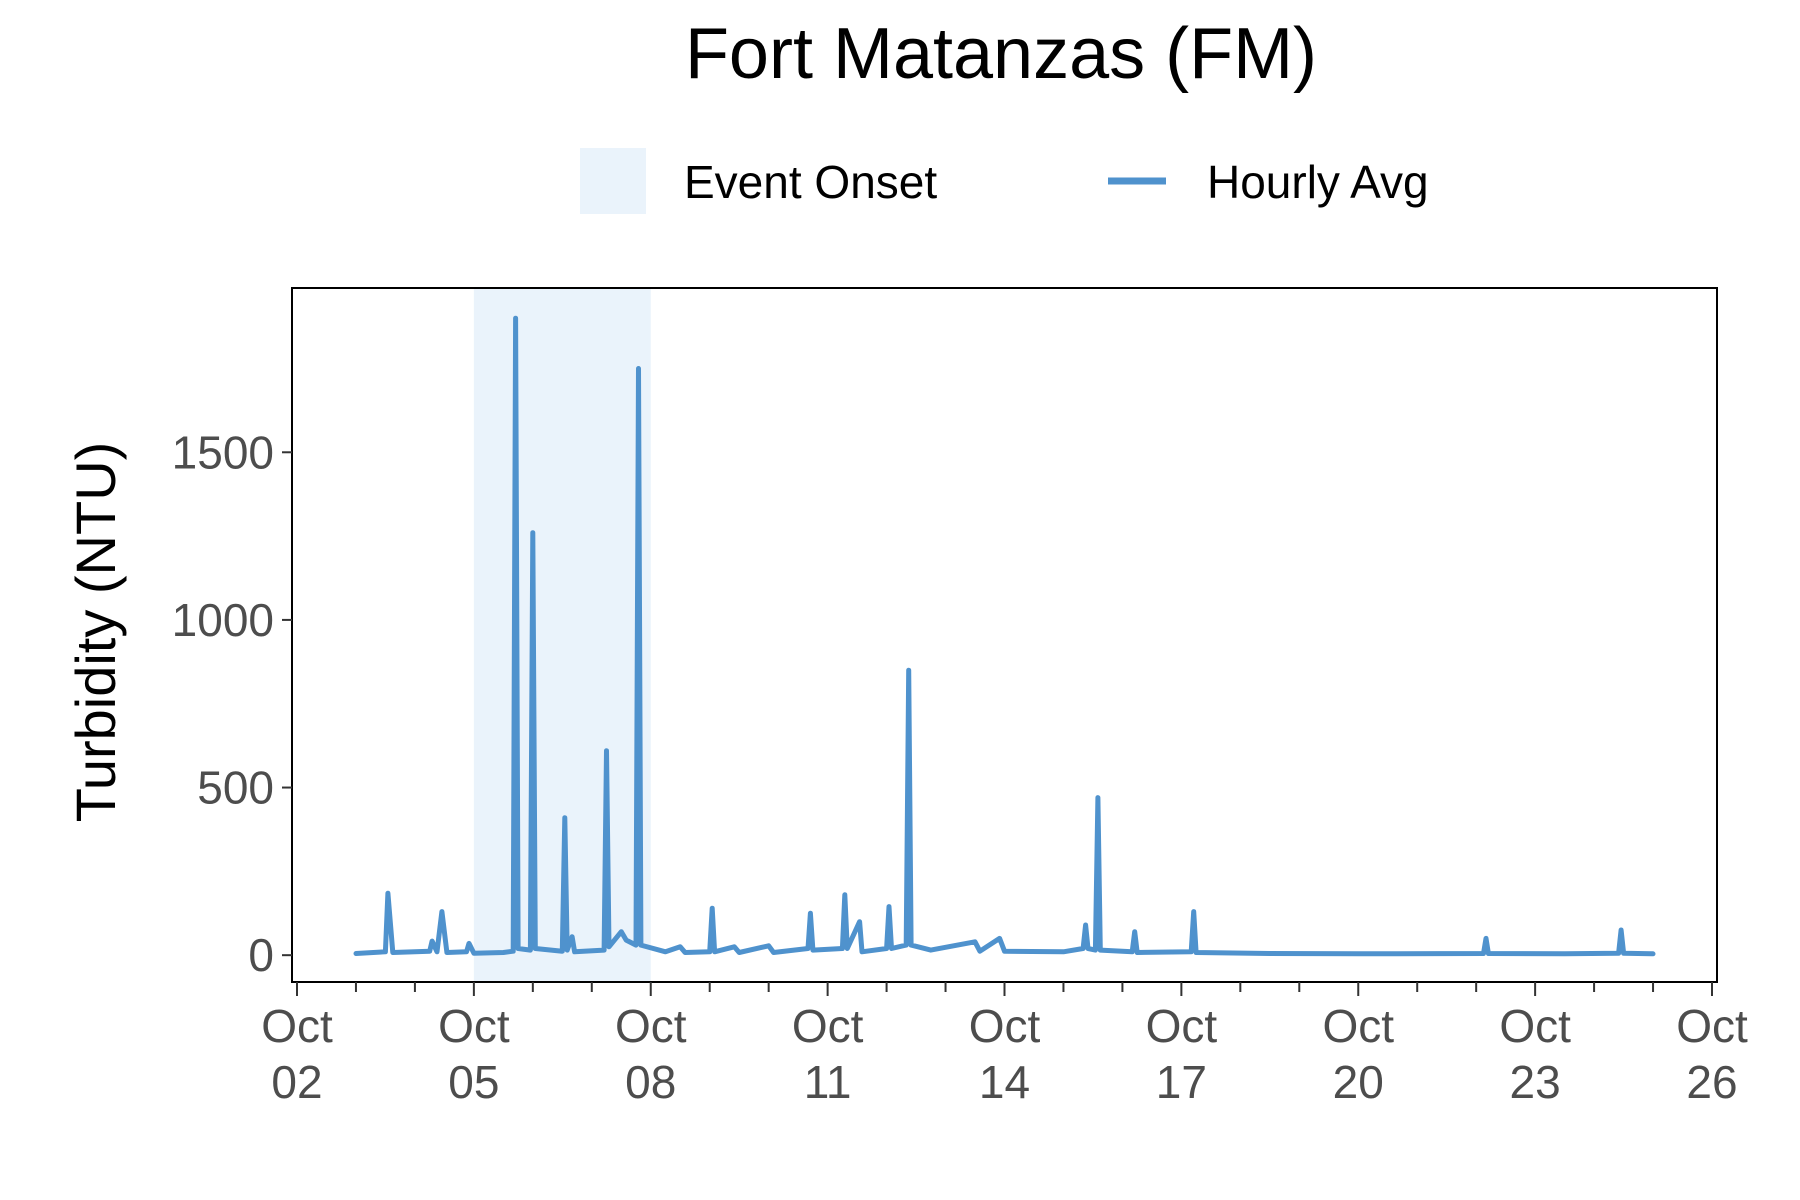  I want to click on x-tick-label-day: 14, so click(1004, 1082).